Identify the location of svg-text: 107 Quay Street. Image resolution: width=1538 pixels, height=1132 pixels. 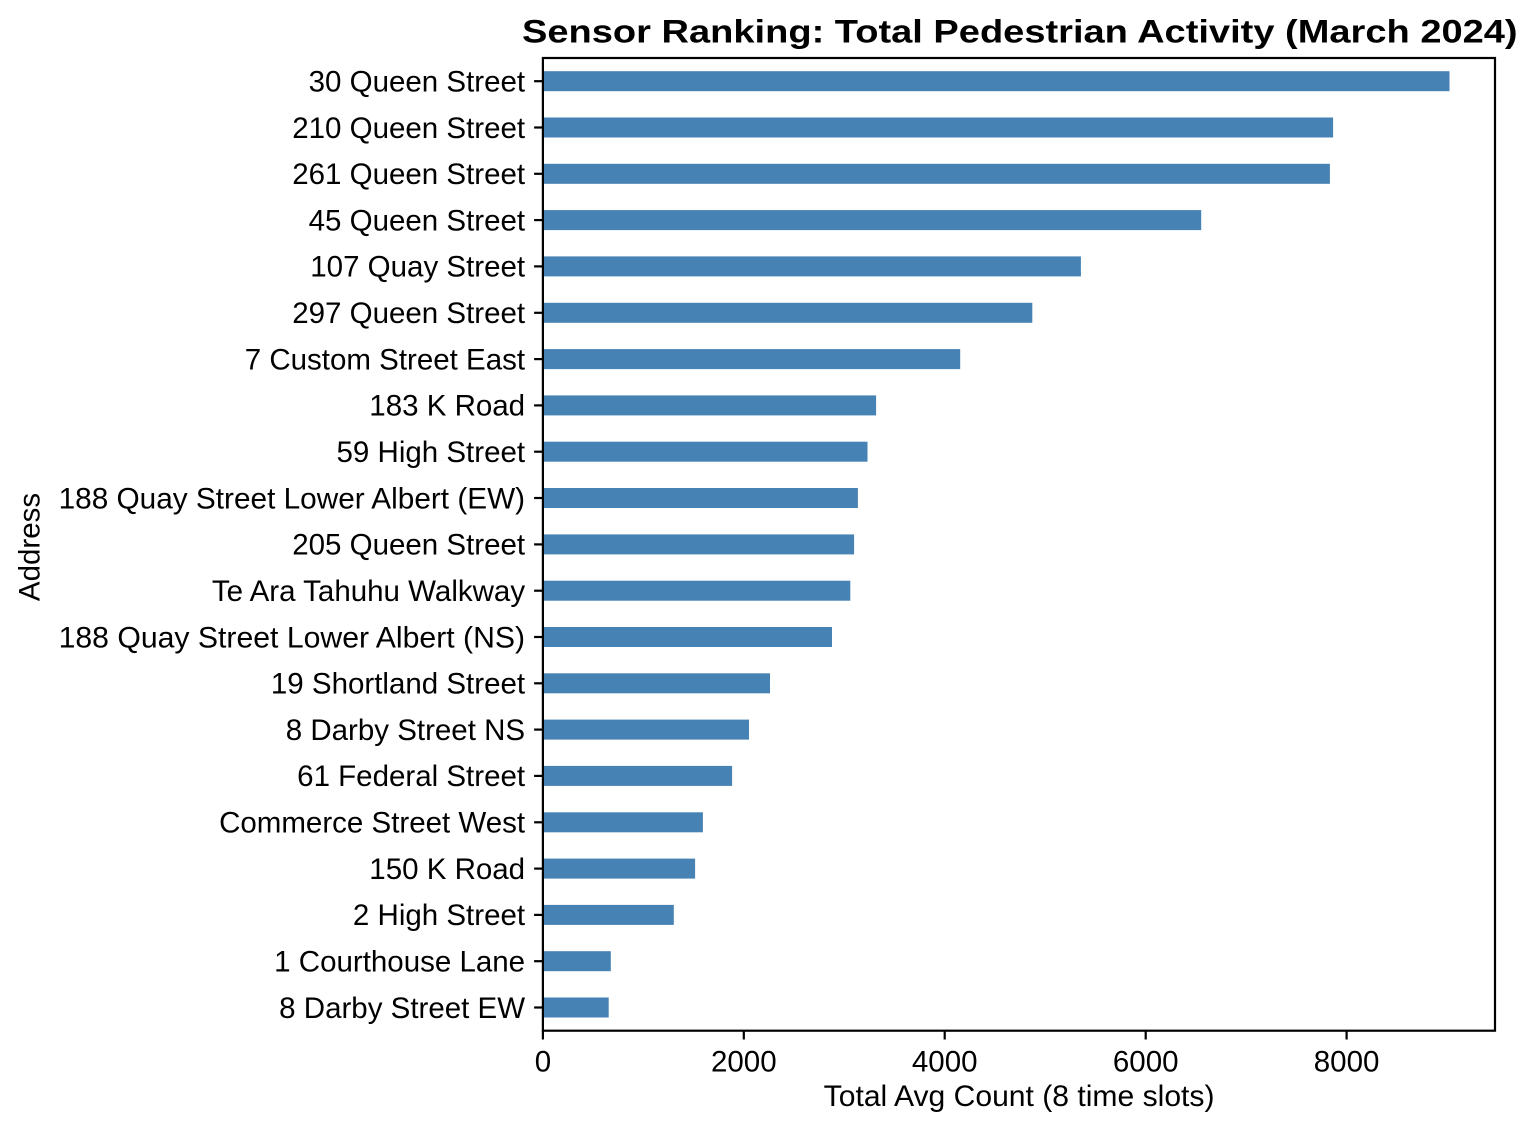
(417, 267).